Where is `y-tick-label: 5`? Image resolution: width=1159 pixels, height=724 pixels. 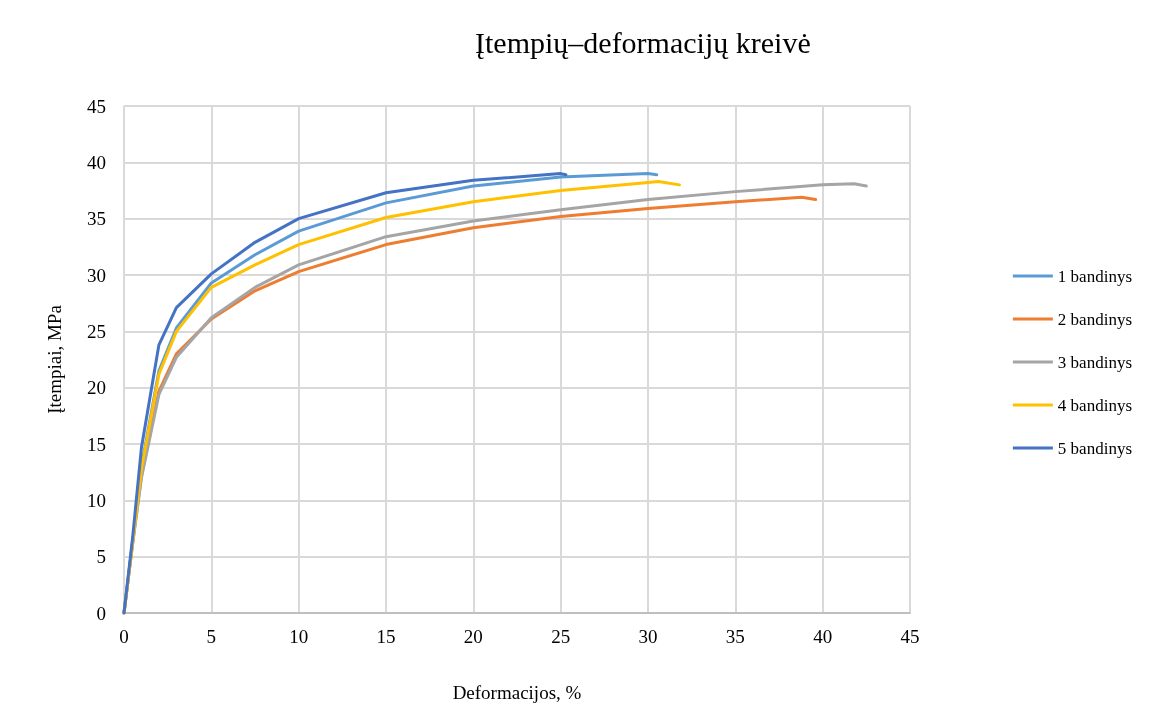
y-tick-label: 5 is located at coordinates (101, 557).